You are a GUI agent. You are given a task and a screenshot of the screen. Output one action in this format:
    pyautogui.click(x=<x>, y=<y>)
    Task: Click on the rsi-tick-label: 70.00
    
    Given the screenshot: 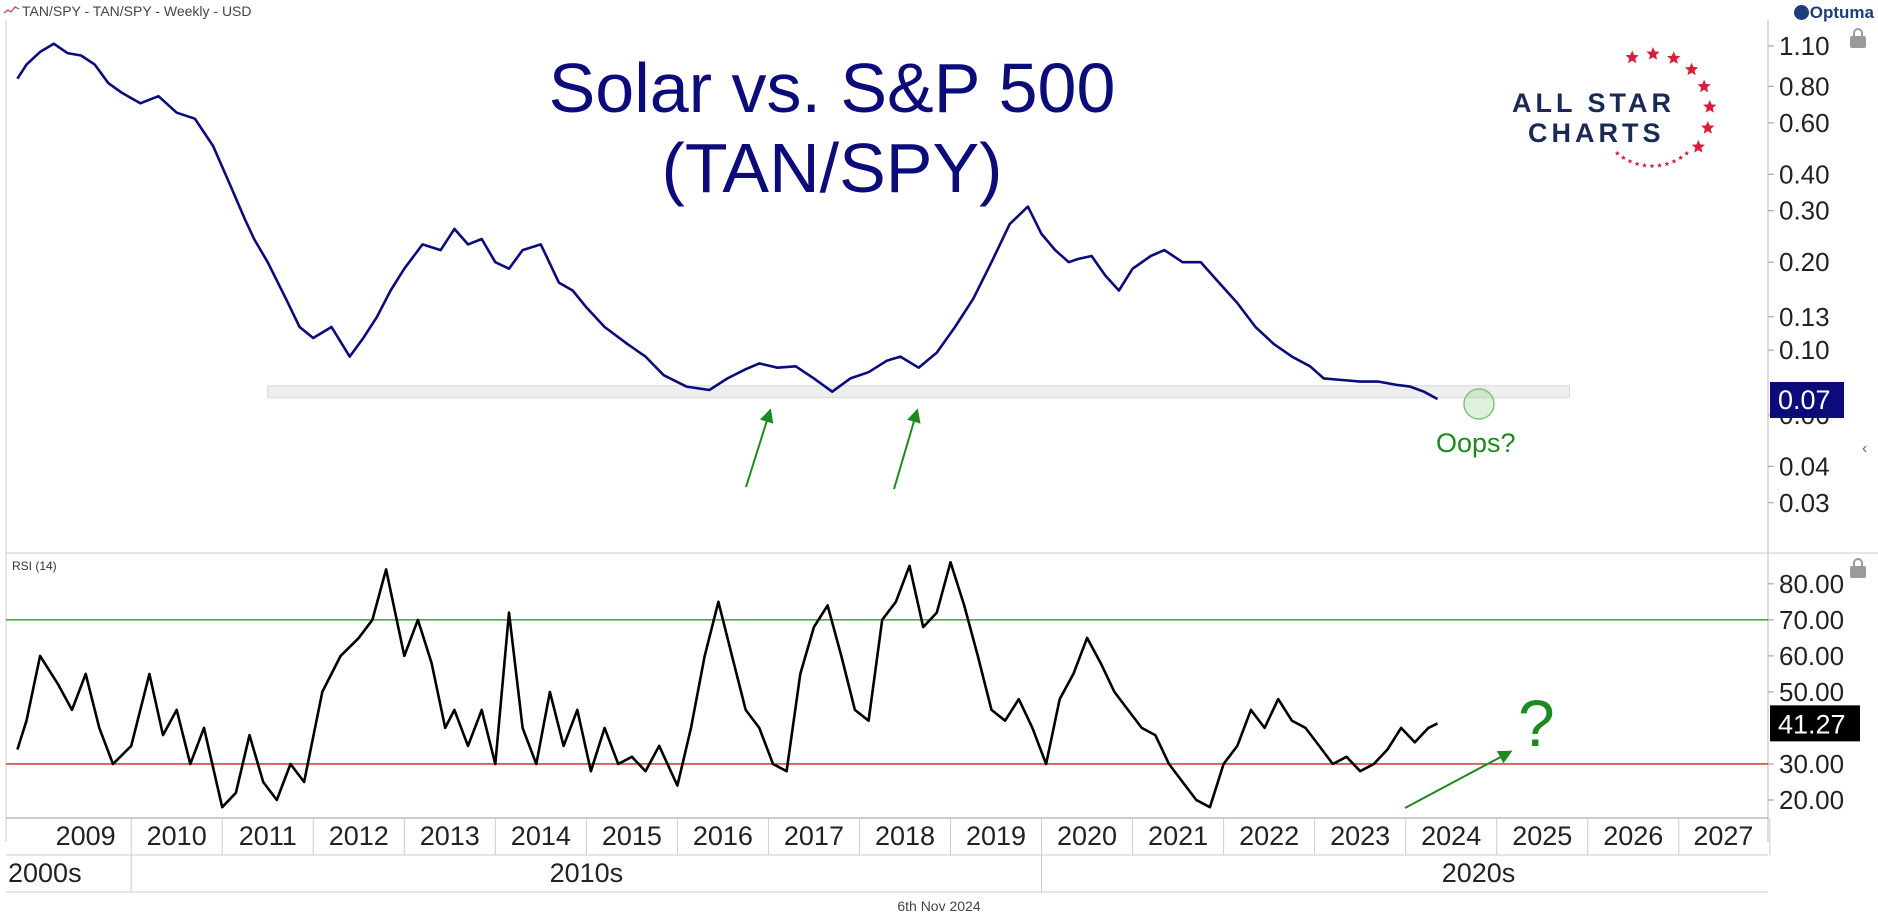 What is the action you would take?
    pyautogui.click(x=1811, y=620)
    